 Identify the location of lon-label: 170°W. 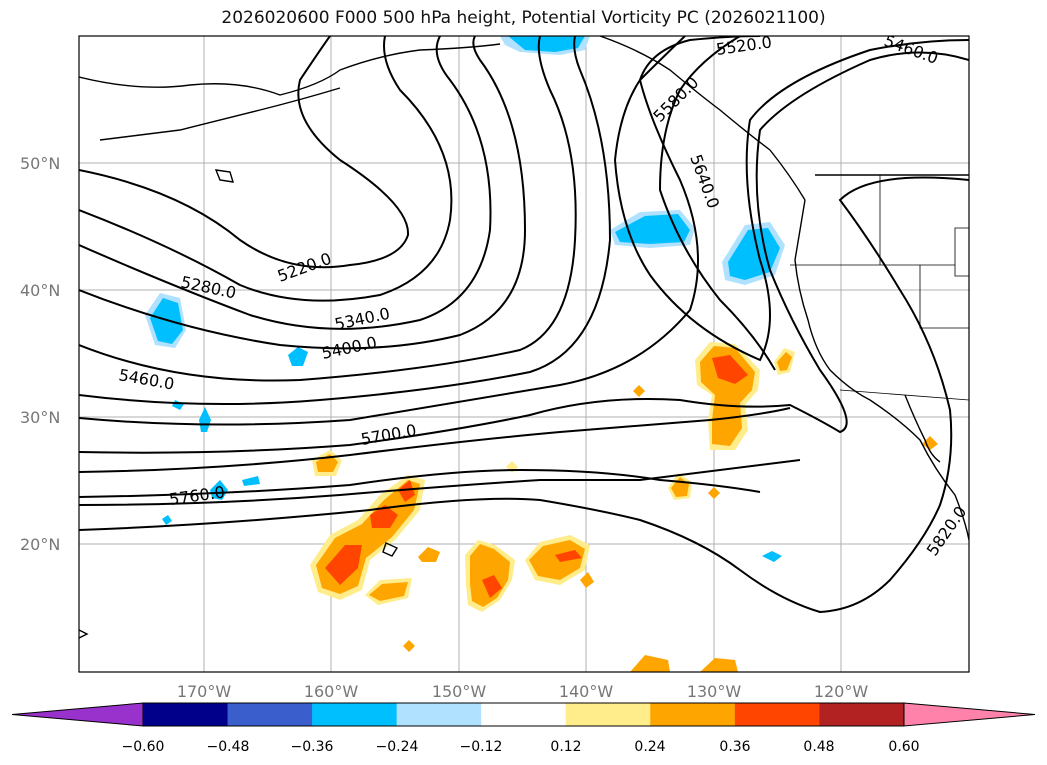
(204, 691).